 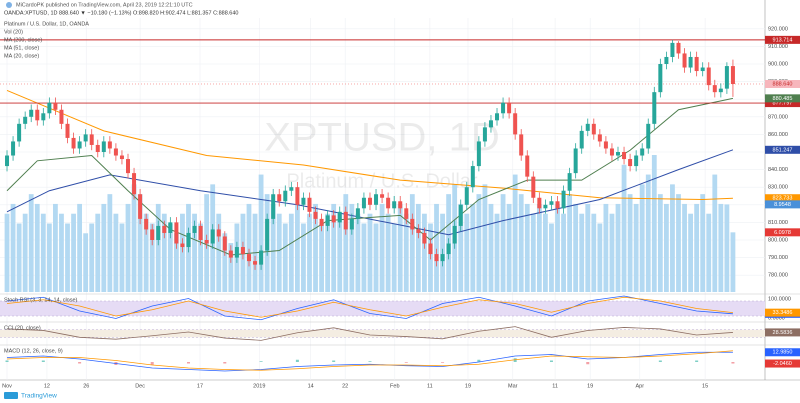 What do you see at coordinates (778, 29) in the screenshot?
I see `y-tick-label: 920.000` at bounding box center [778, 29].